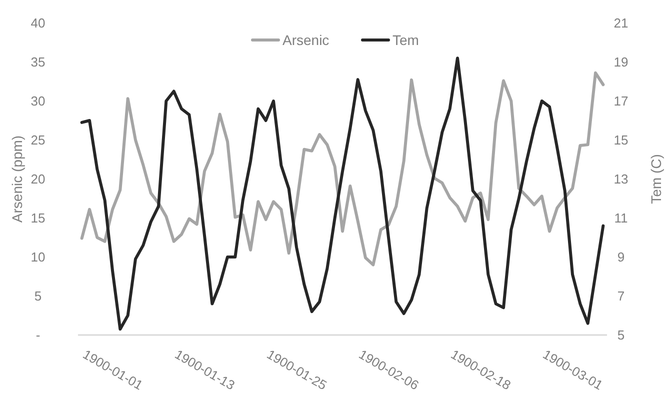 Image resolution: width=667 pixels, height=401 pixels. I want to click on y-tick-label: 10, so click(38, 257).